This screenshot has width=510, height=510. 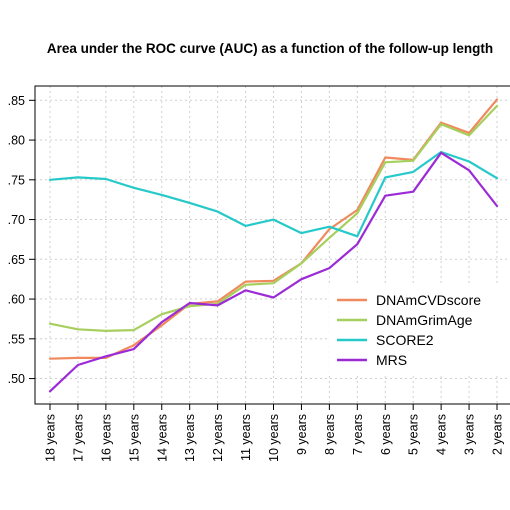 What do you see at coordinates (190, 438) in the screenshot?
I see `x-tick-label: 13 years` at bounding box center [190, 438].